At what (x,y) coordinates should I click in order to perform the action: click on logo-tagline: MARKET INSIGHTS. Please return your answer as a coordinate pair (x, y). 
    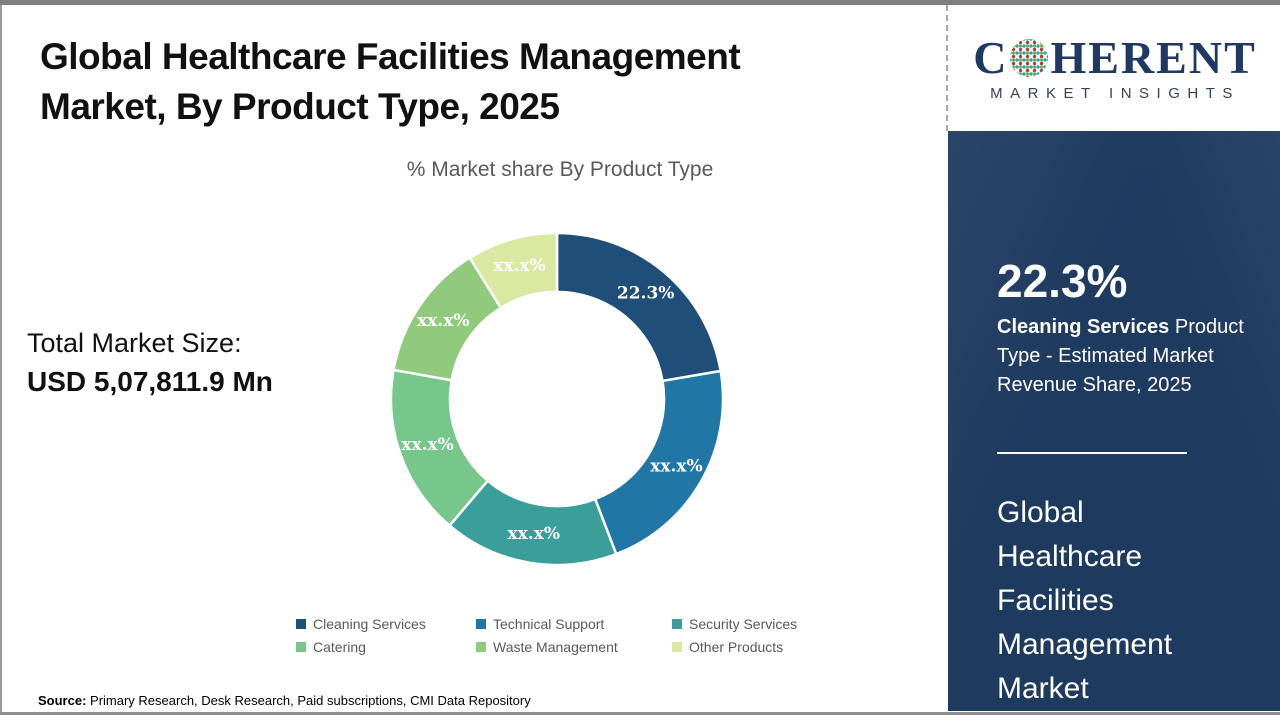
    Looking at the image, I should click on (1115, 93).